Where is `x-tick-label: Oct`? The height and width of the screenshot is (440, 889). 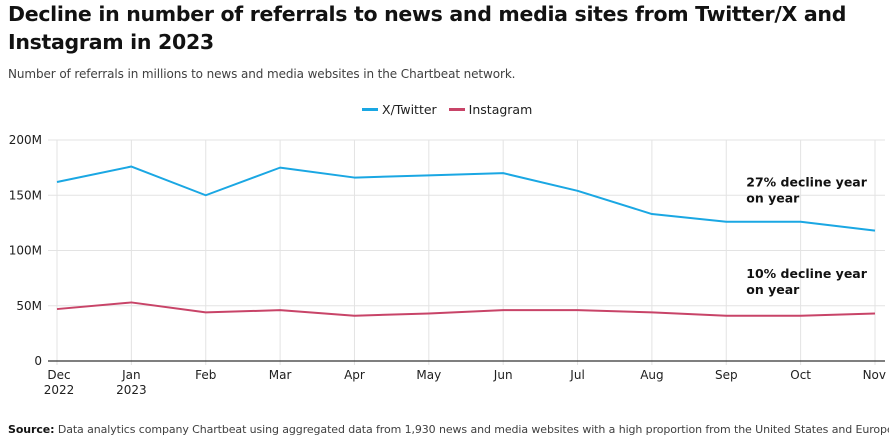
x-tick-label: Oct is located at coordinates (800, 375).